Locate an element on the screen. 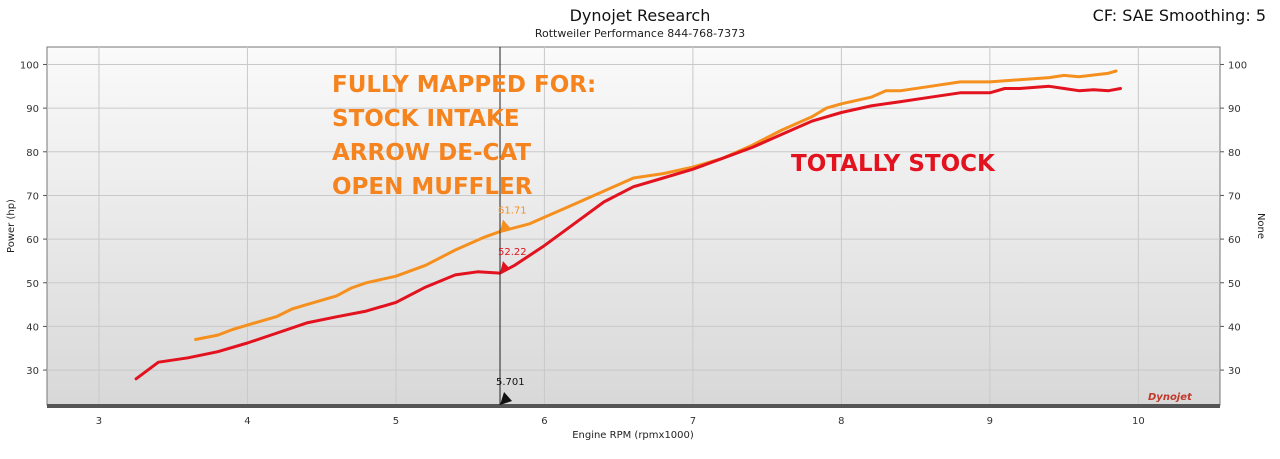 The height and width of the screenshot is (459, 1280). y-axis-right-ticks: 30 40 50 60 70 80 90 100 is located at coordinates (1233, 218).